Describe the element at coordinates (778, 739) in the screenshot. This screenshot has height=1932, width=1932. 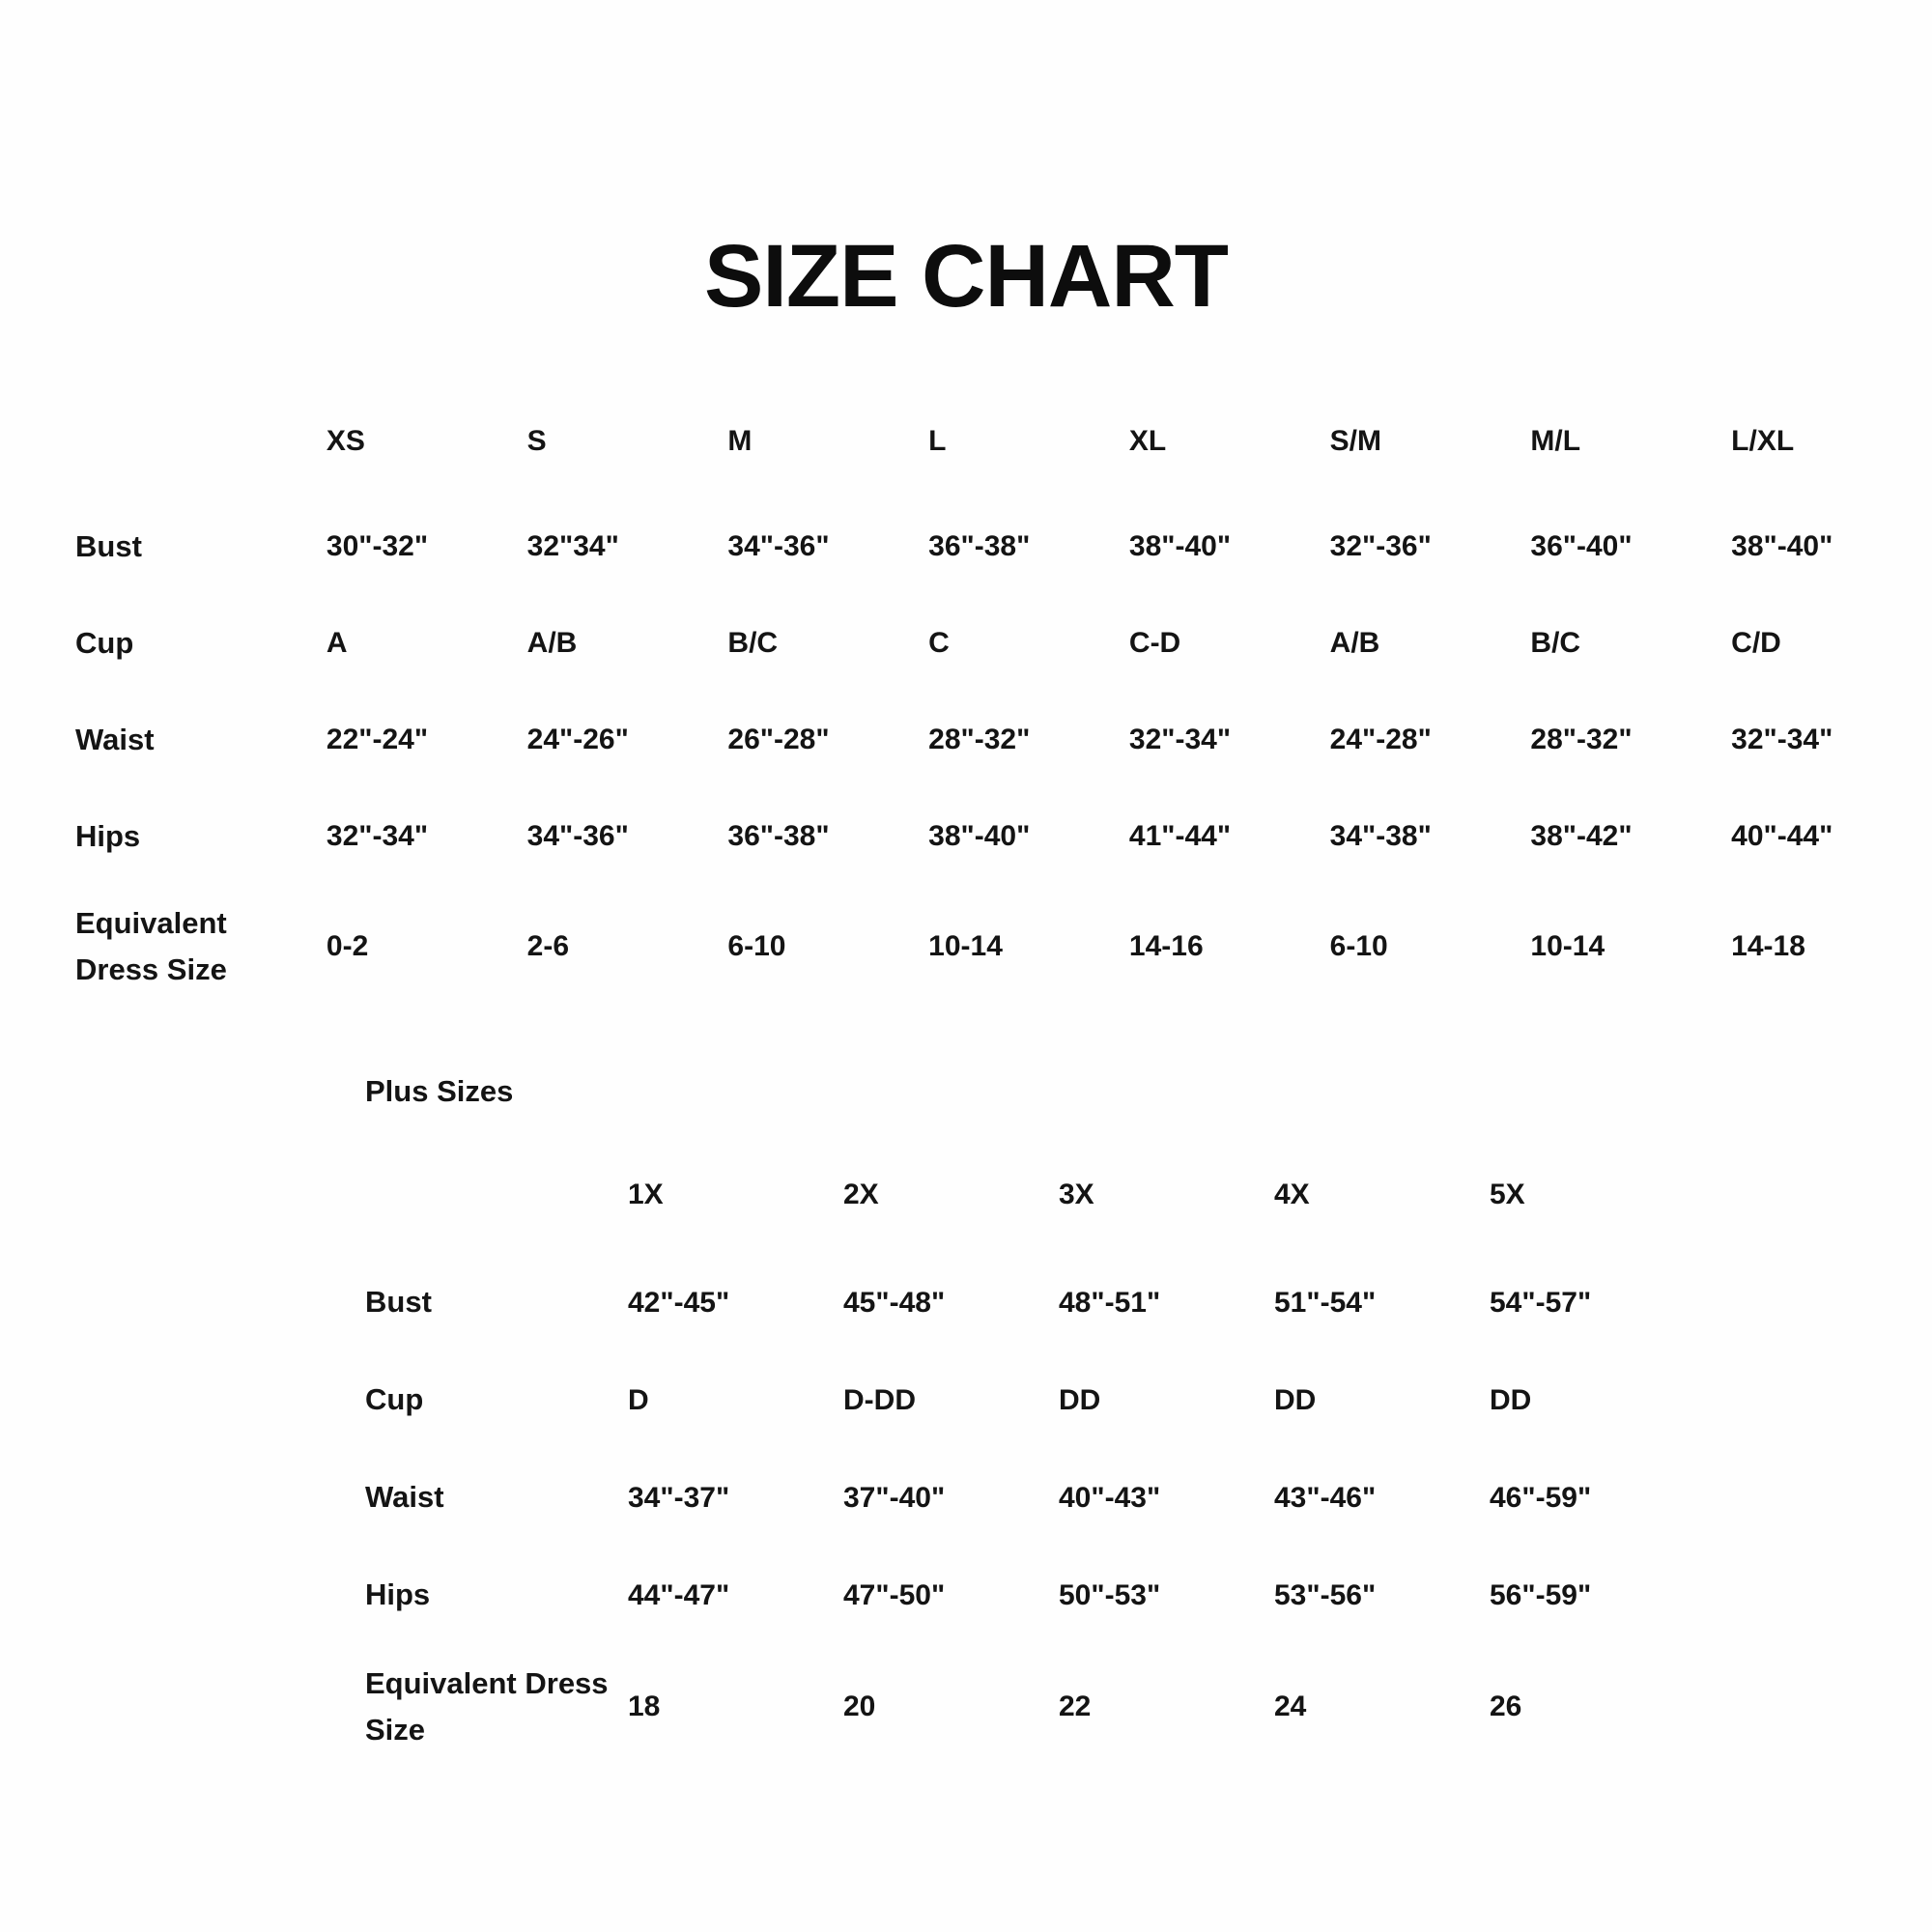
I see `standard-cell-waist-m: 26"-28"` at that location.